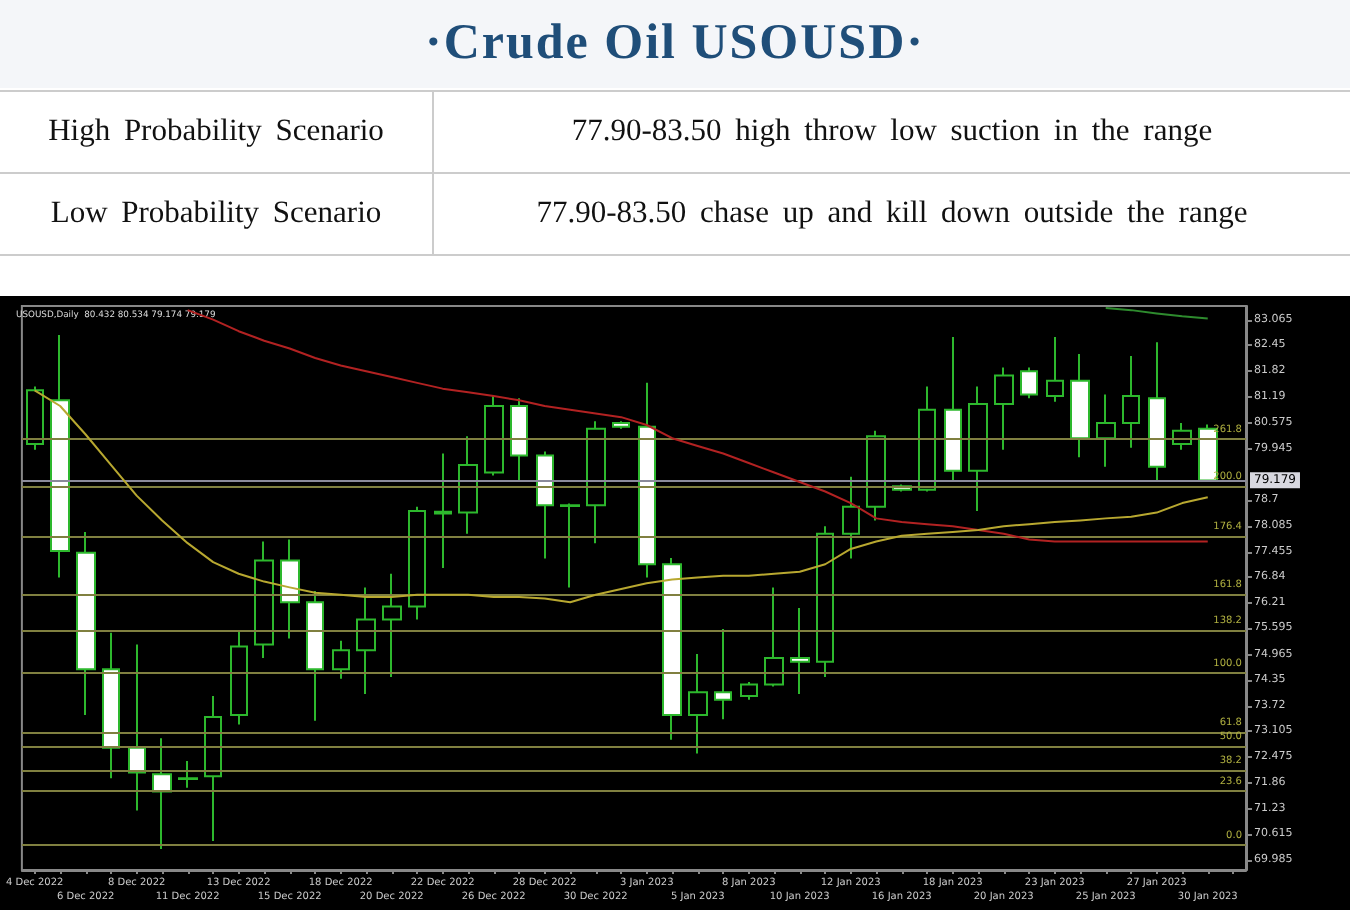 This screenshot has height=910, width=1350. Describe the element at coordinates (891, 132) in the screenshot. I see `text: 77.90-83.50 high throw low suction in the range` at that location.